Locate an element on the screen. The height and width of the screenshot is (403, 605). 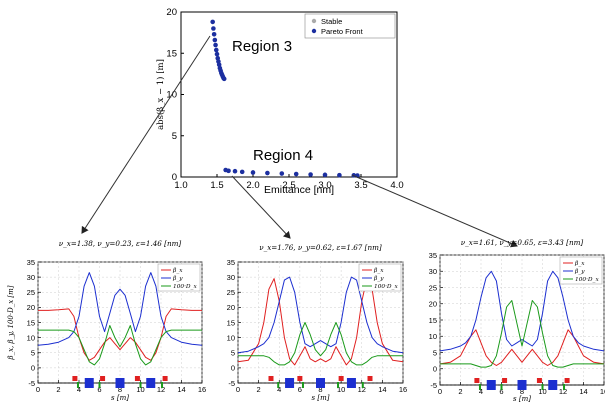
region-arrow is located at coordinates (146, 134).